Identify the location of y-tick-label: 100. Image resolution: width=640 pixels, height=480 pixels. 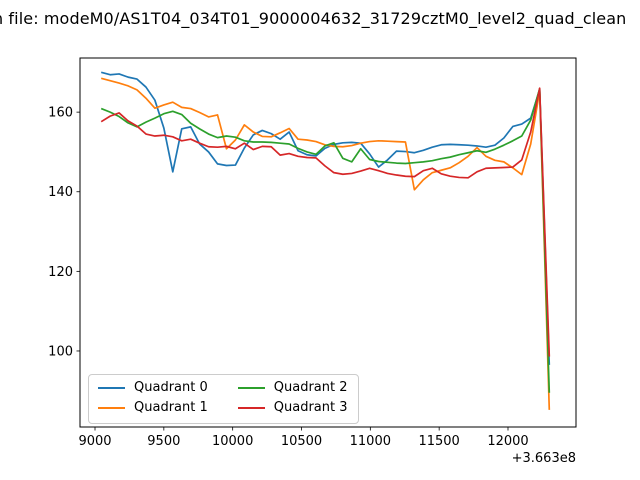
(60, 351).